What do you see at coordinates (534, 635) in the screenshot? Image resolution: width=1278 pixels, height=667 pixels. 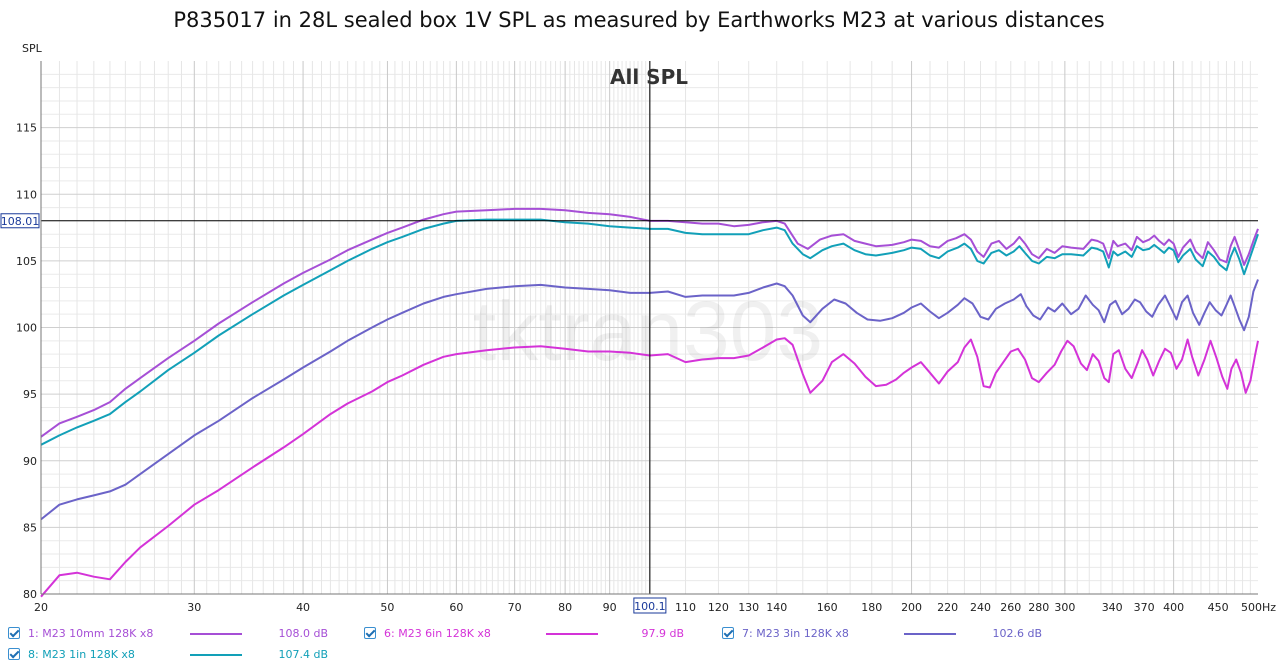 I see `legend-item: 6: M23 6in 128K x8 97.9 dB` at bounding box center [534, 635].